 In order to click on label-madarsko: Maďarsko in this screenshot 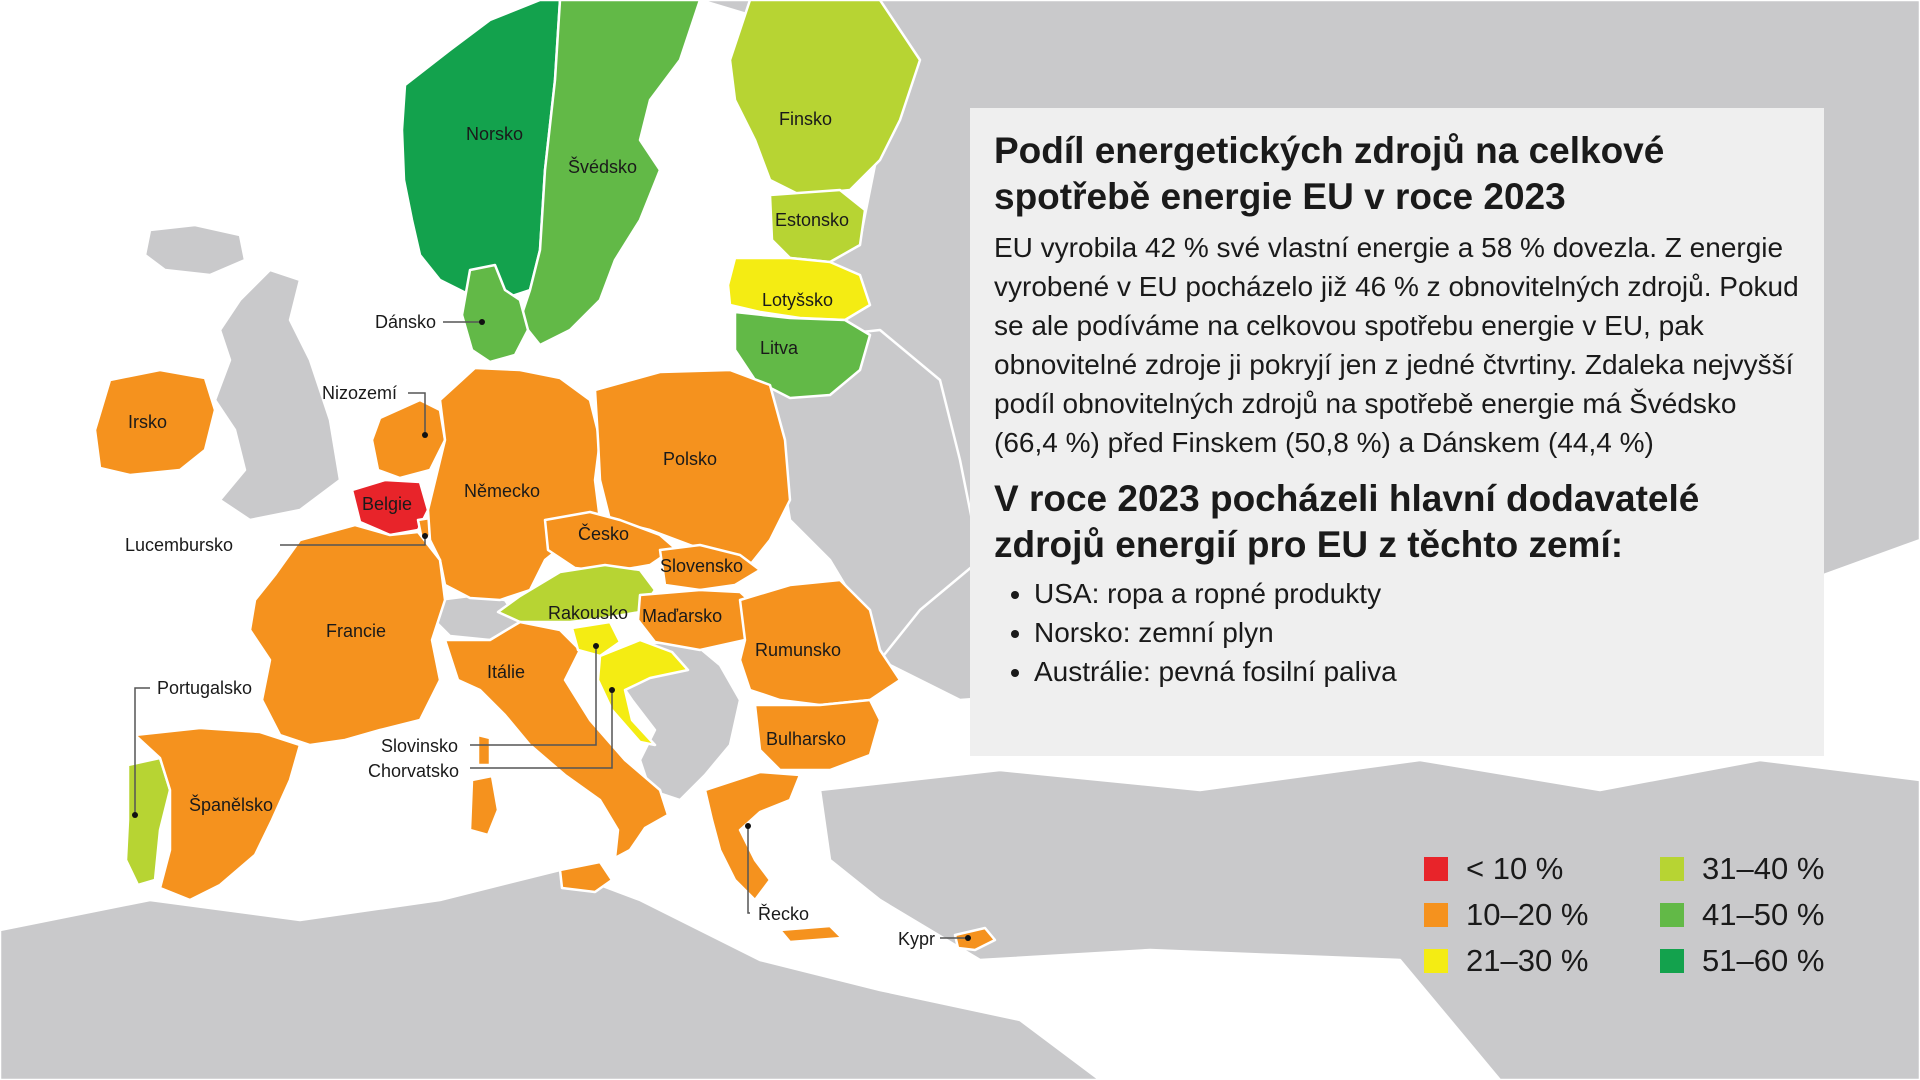, I will do `click(682, 616)`.